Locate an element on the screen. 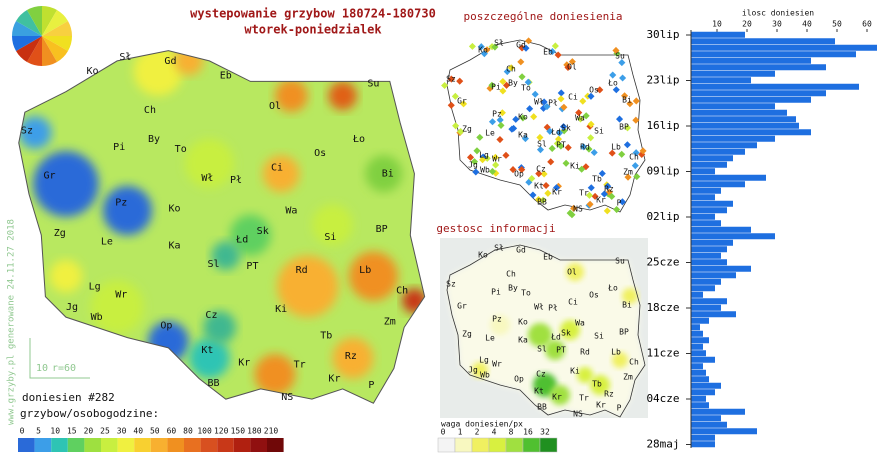 The image size is (884, 454). city-label: Sł is located at coordinates (125, 57).